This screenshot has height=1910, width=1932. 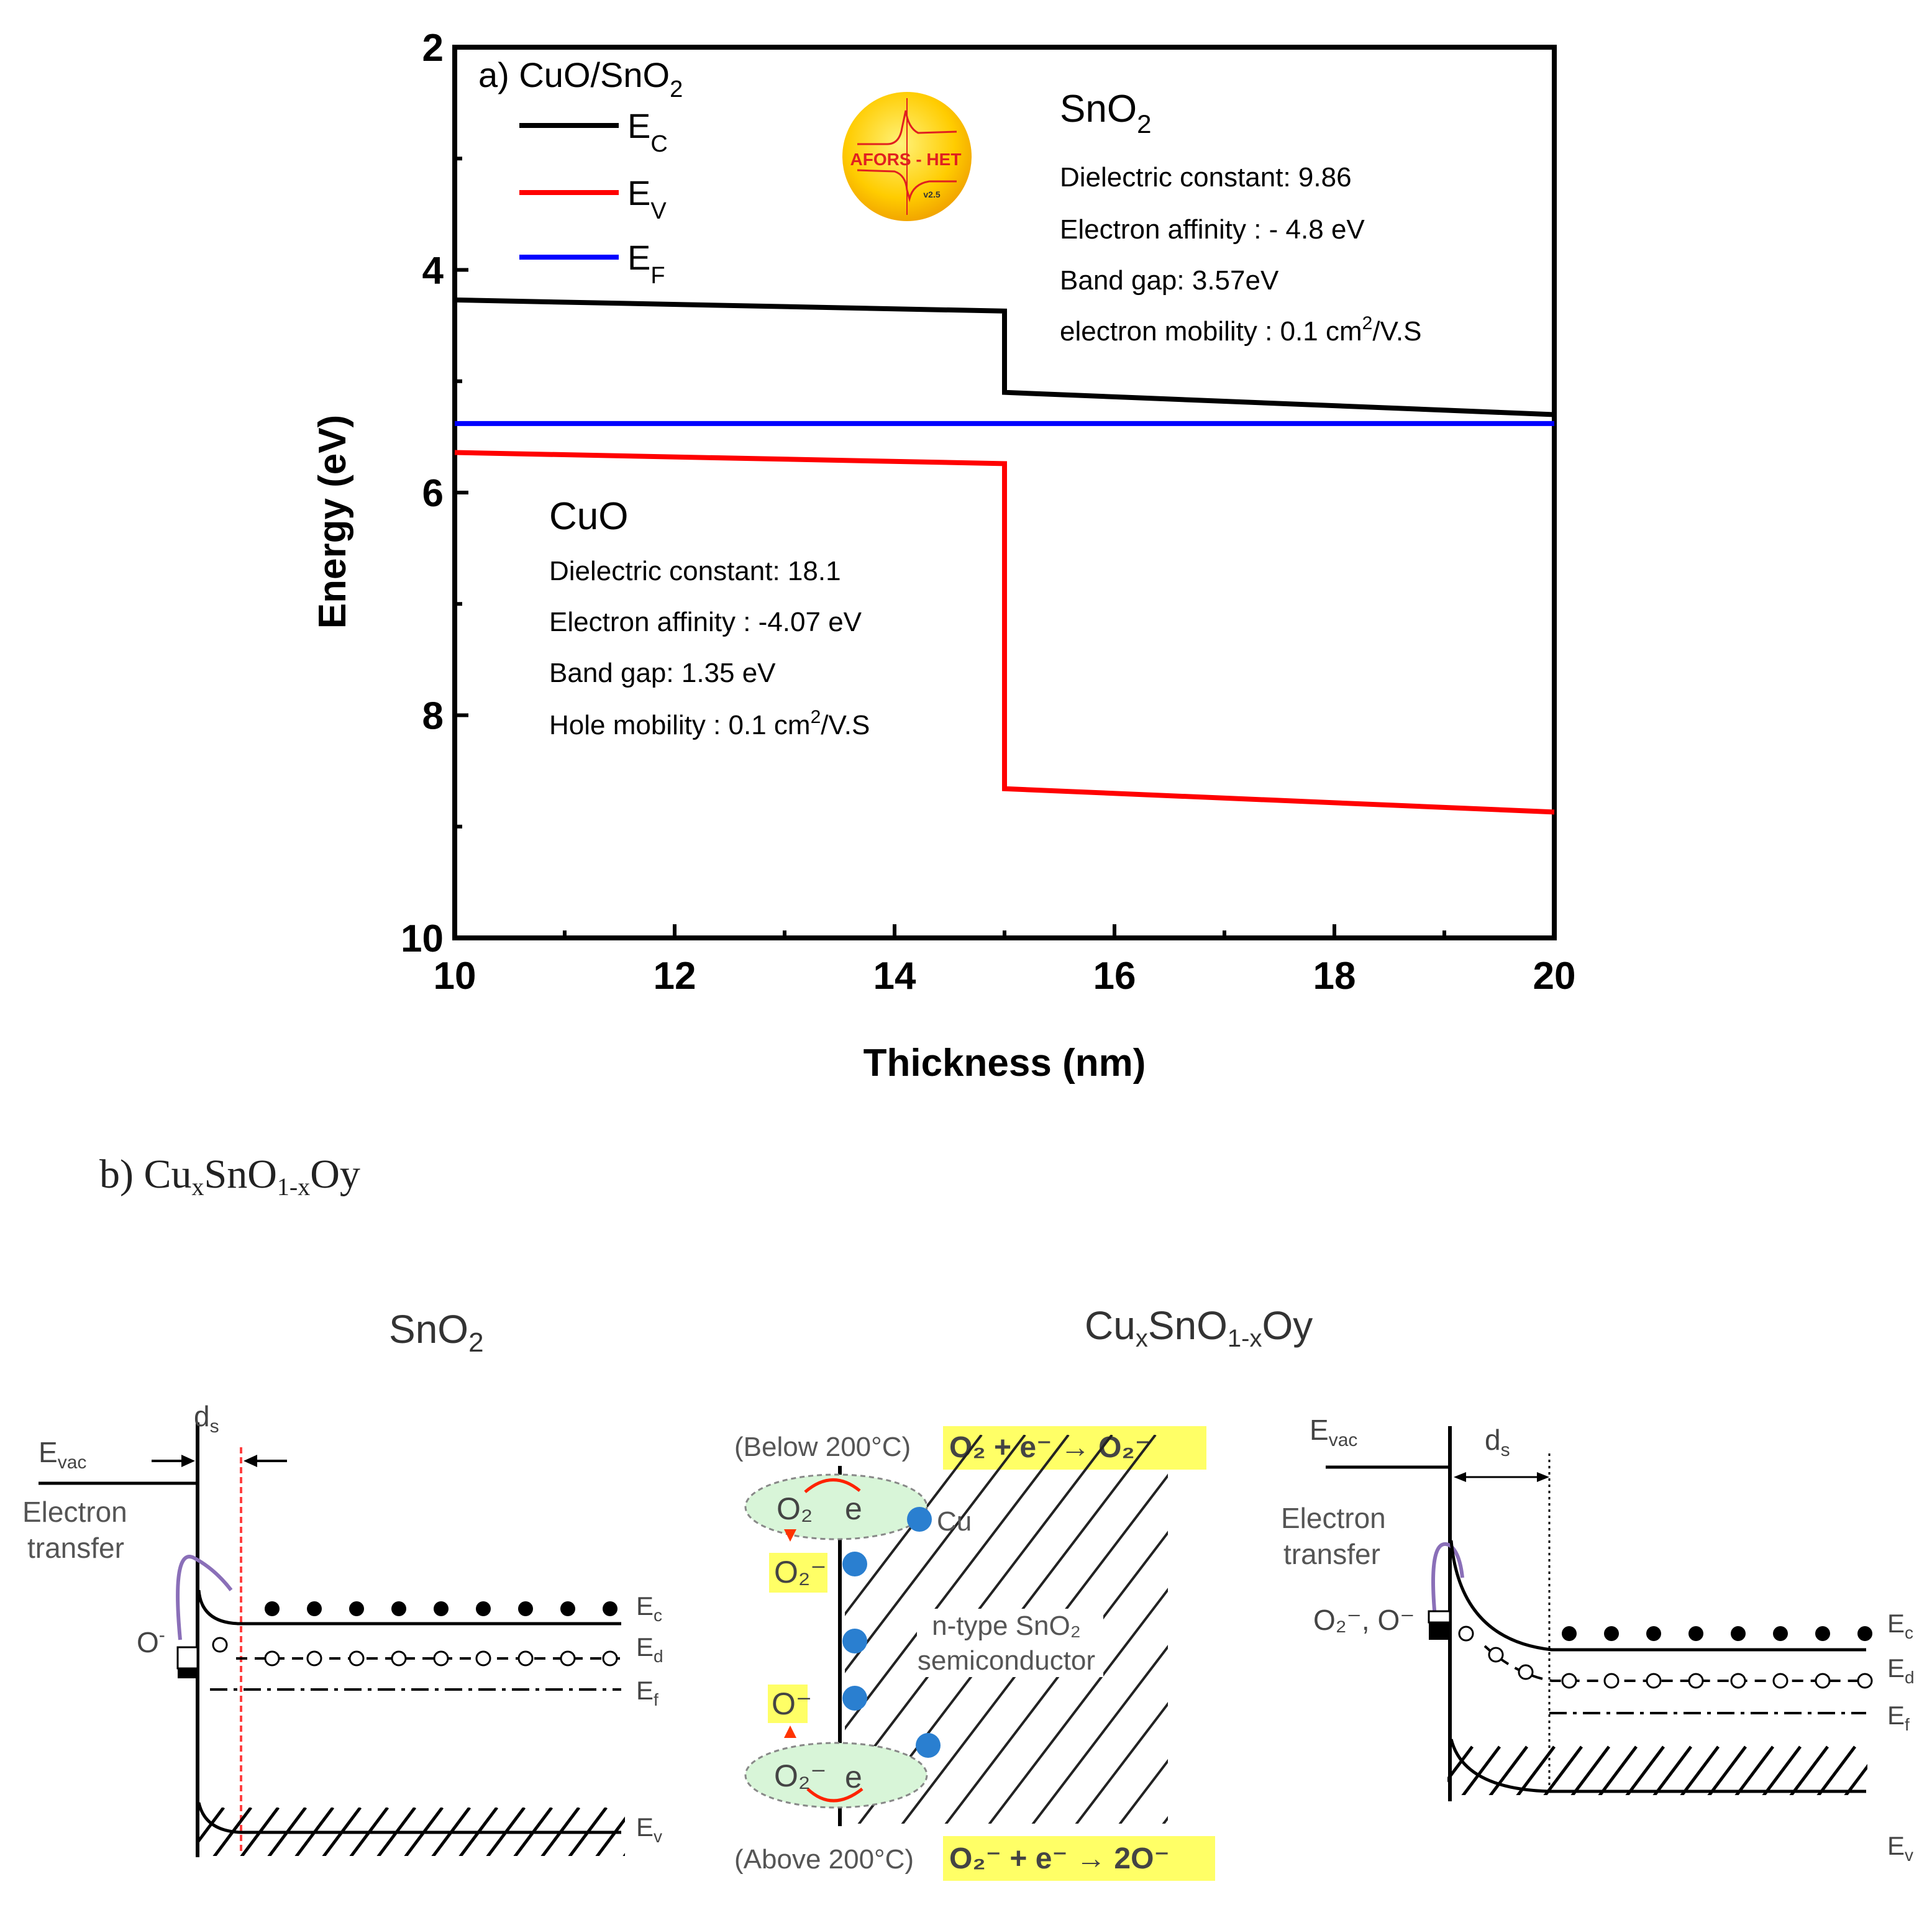 What do you see at coordinates (954, 1521) in the screenshot?
I see `cu-label: Cu` at bounding box center [954, 1521].